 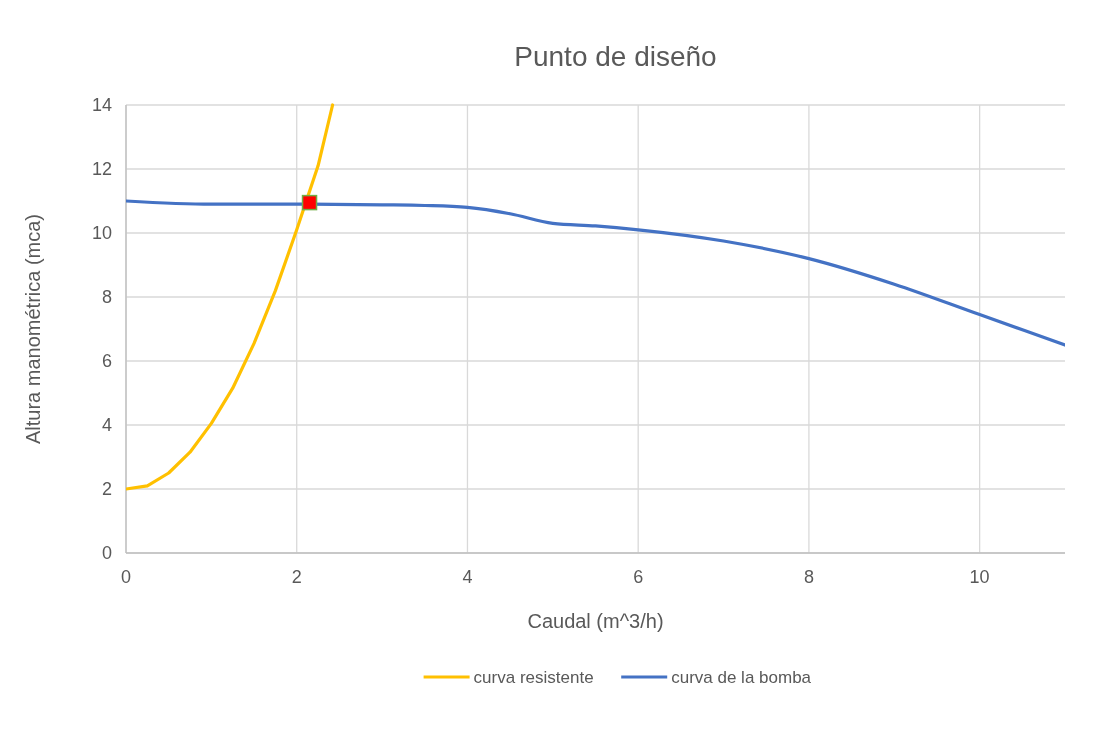 I want to click on y-tick-label: 0, so click(x=106, y=553).